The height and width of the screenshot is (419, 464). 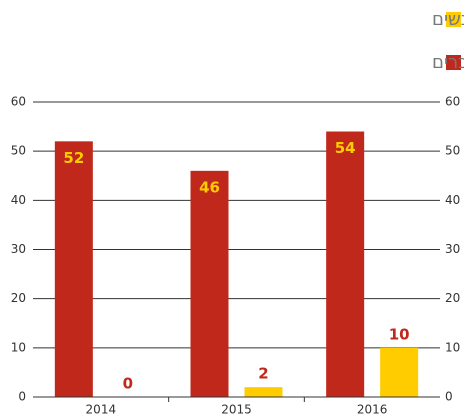 What do you see at coordinates (73, 158) in the screenshot?
I see `value-label: 52` at bounding box center [73, 158].